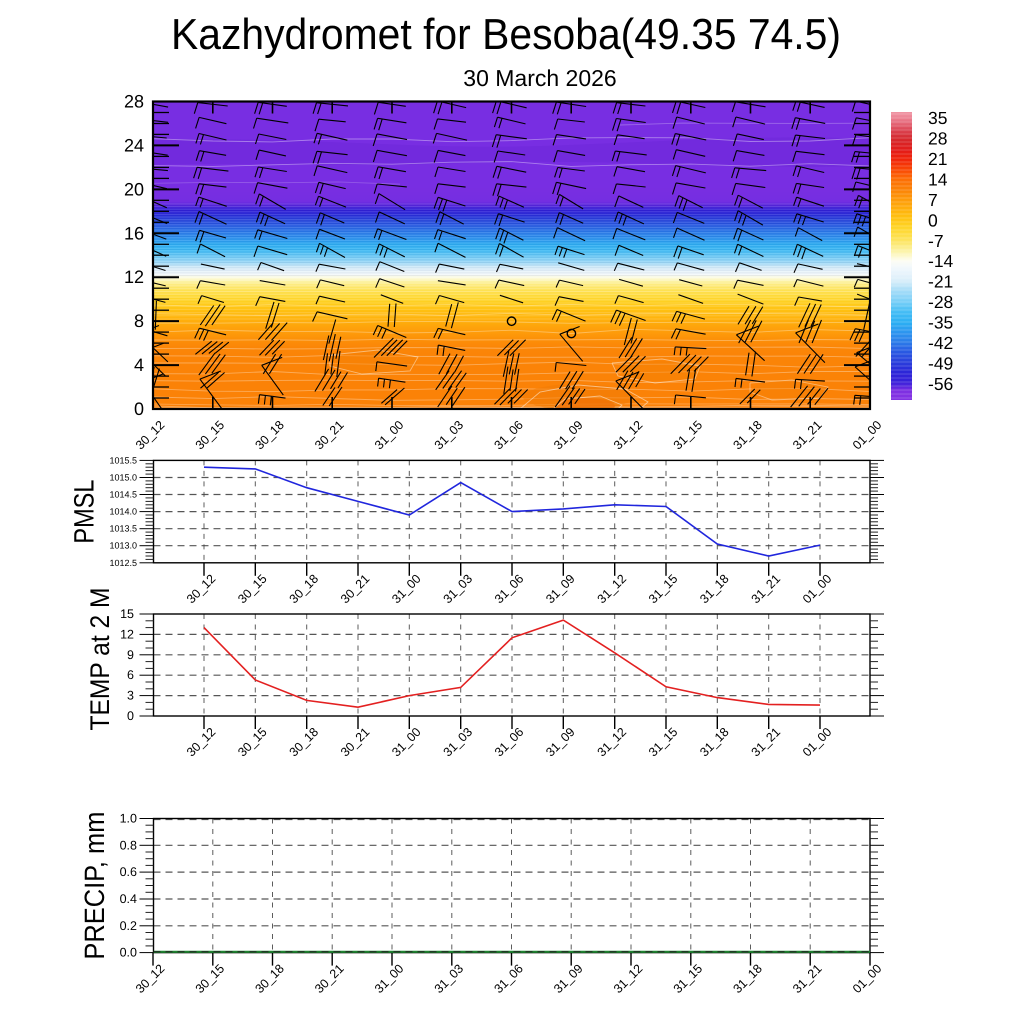  Describe the element at coordinates (123, 529) in the screenshot. I see `svg-text: 1013.5` at that location.